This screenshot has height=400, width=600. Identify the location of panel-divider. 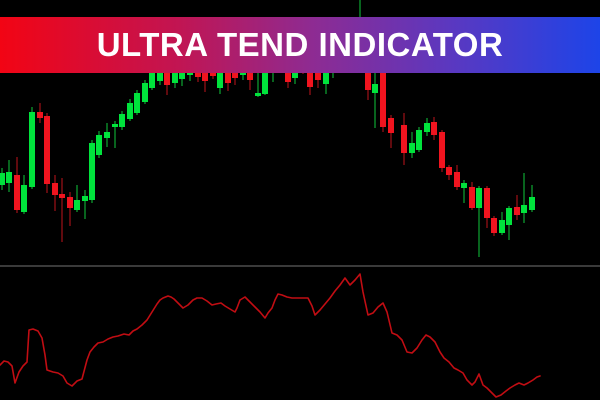
(300, 266).